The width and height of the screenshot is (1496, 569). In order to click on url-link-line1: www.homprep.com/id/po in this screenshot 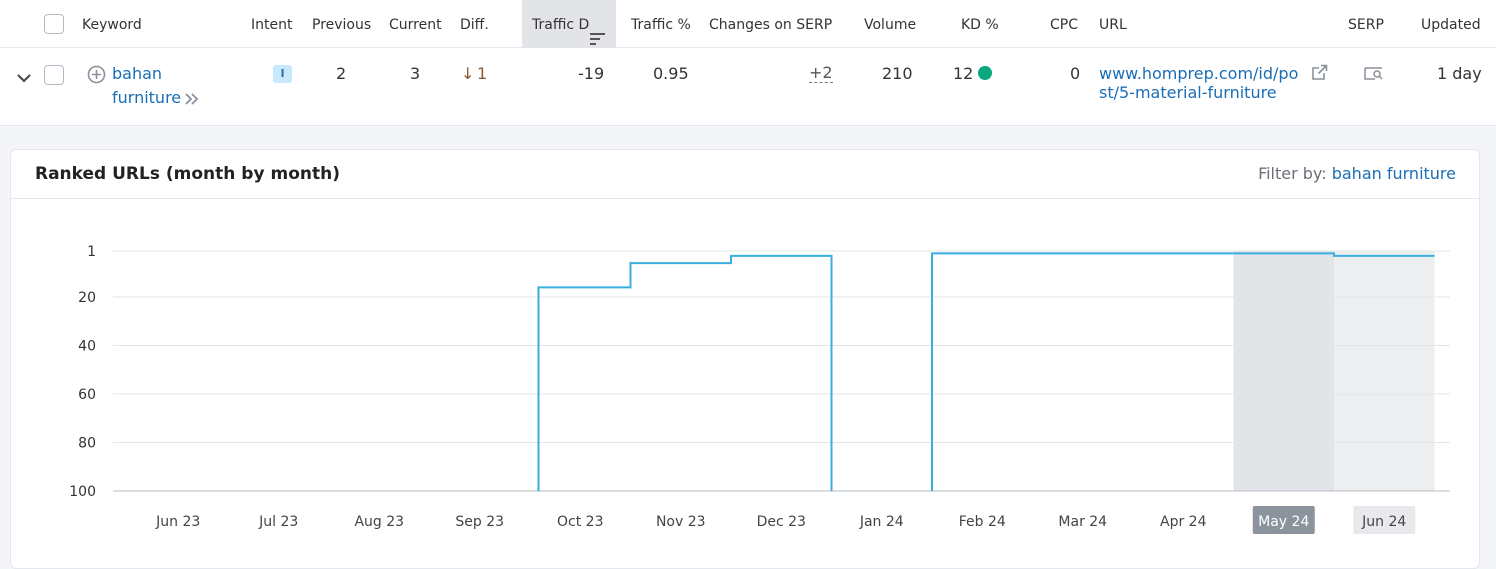, I will do `click(1199, 73)`.